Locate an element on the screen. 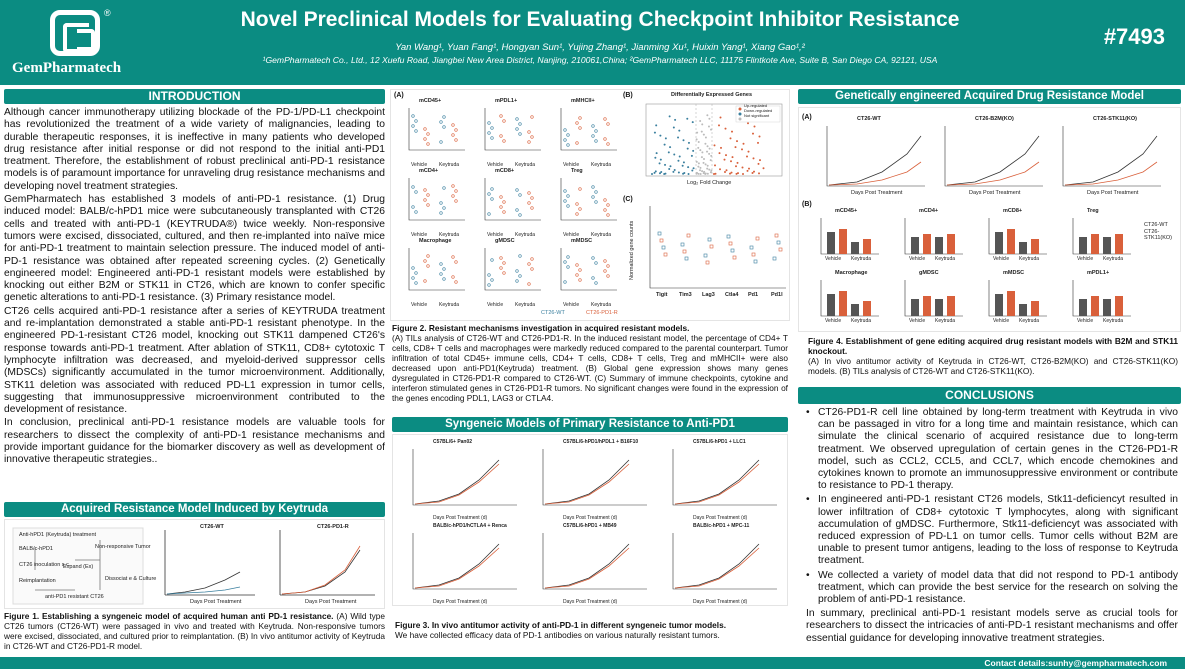 Image resolution: width=1185 pixels, height=669 pixels. genetic-bar-chart is located at coordinates (933, 298).